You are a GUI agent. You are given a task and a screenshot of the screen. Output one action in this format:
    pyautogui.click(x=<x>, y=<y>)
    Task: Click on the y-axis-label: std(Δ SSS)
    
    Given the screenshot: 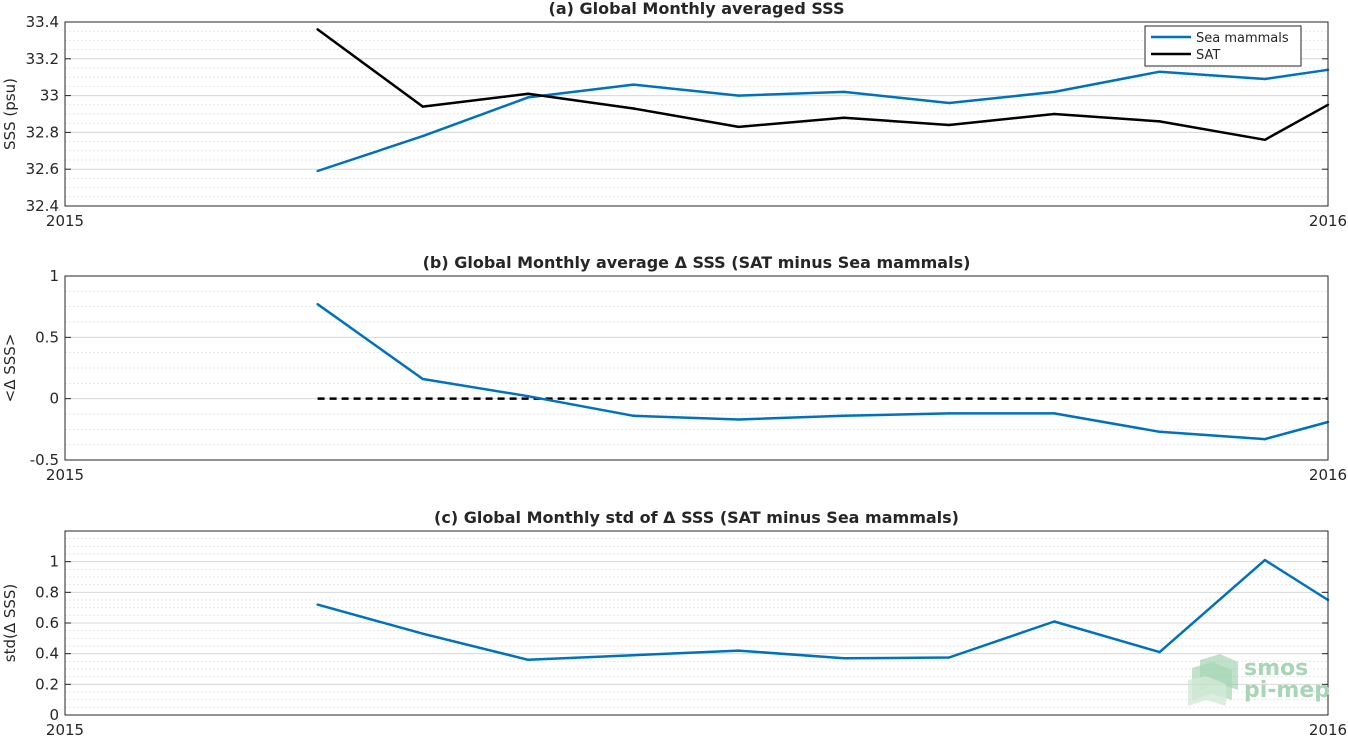 What is the action you would take?
    pyautogui.click(x=10, y=623)
    